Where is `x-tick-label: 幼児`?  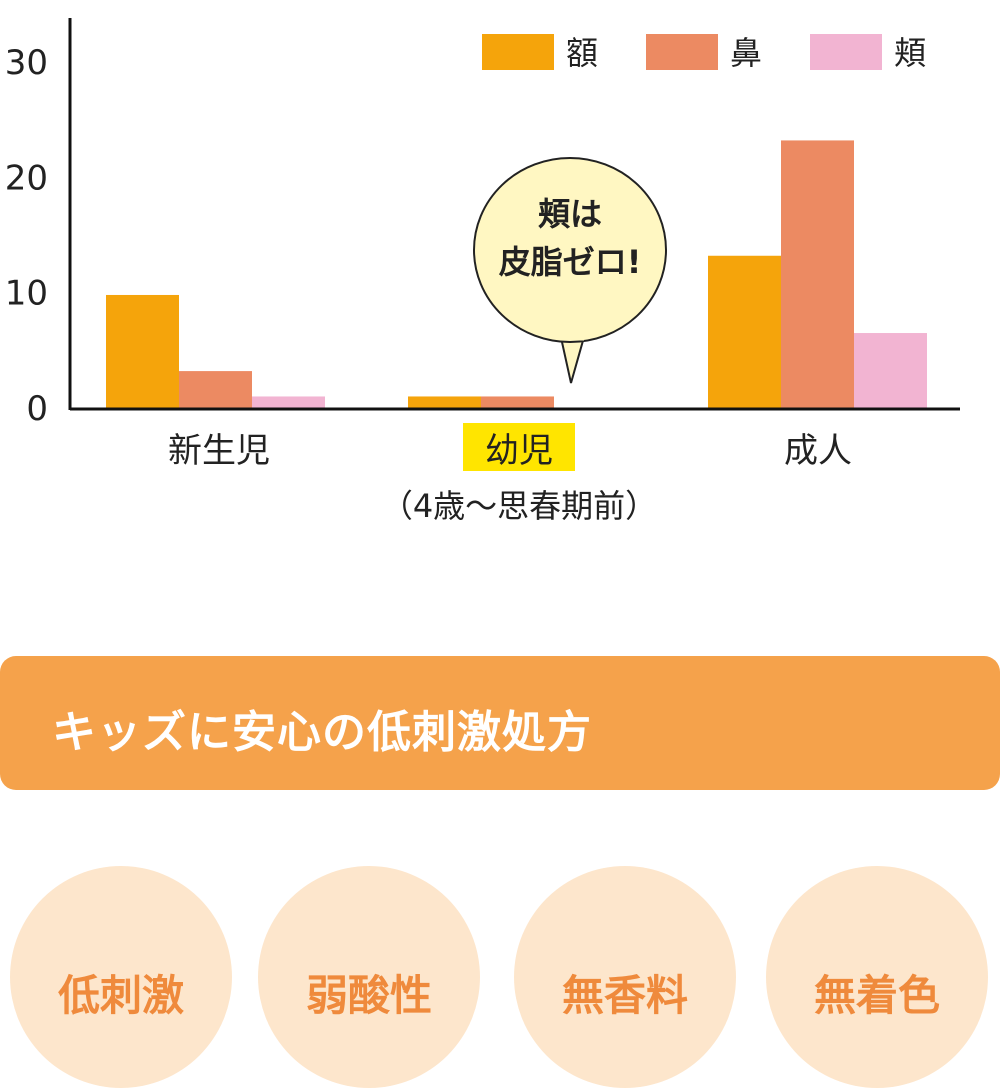
x-tick-label: 幼児 is located at coordinates (519, 451).